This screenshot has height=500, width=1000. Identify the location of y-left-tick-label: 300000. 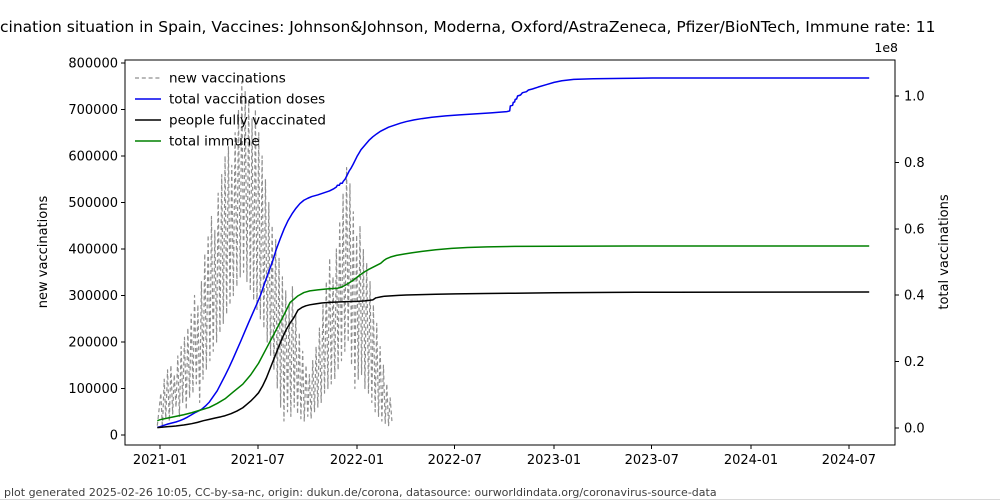
(93, 296).